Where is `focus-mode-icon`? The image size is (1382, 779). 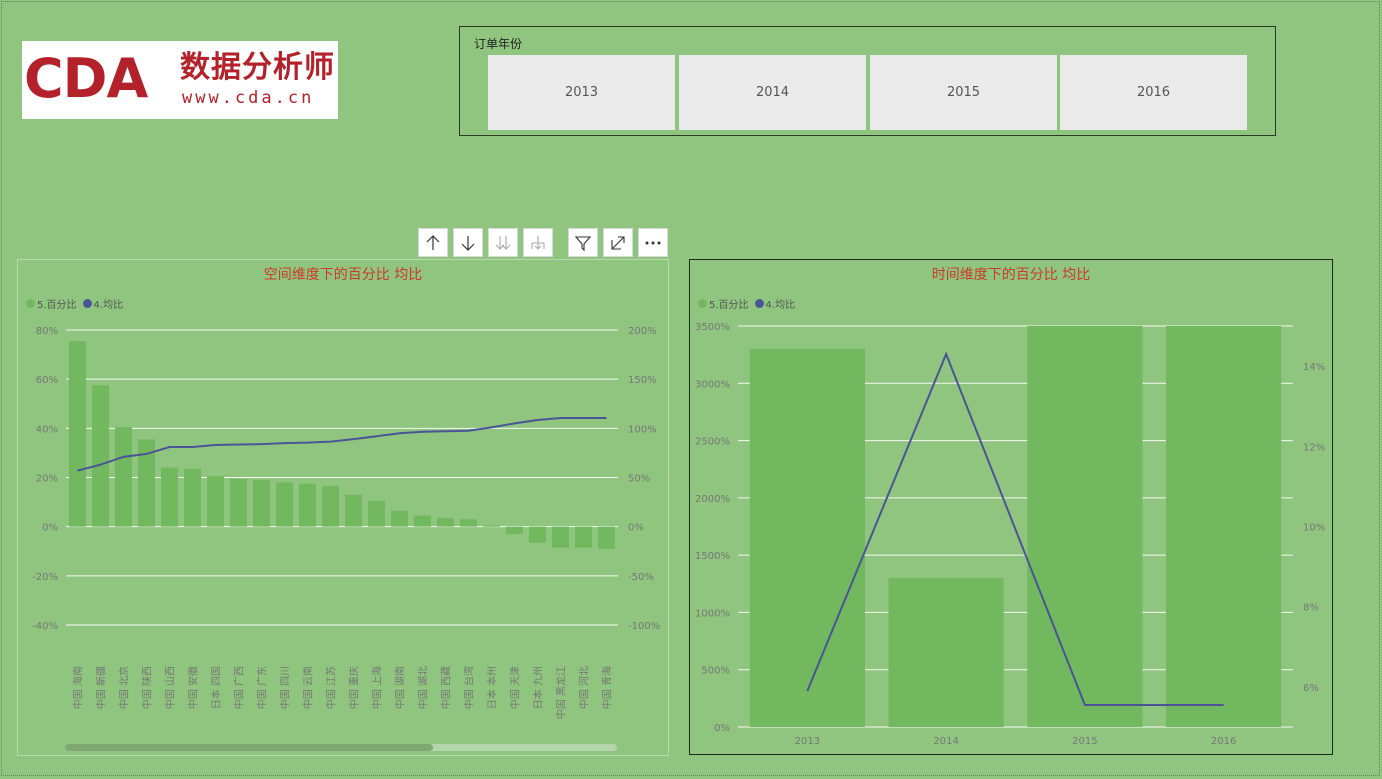 focus-mode-icon is located at coordinates (618, 242).